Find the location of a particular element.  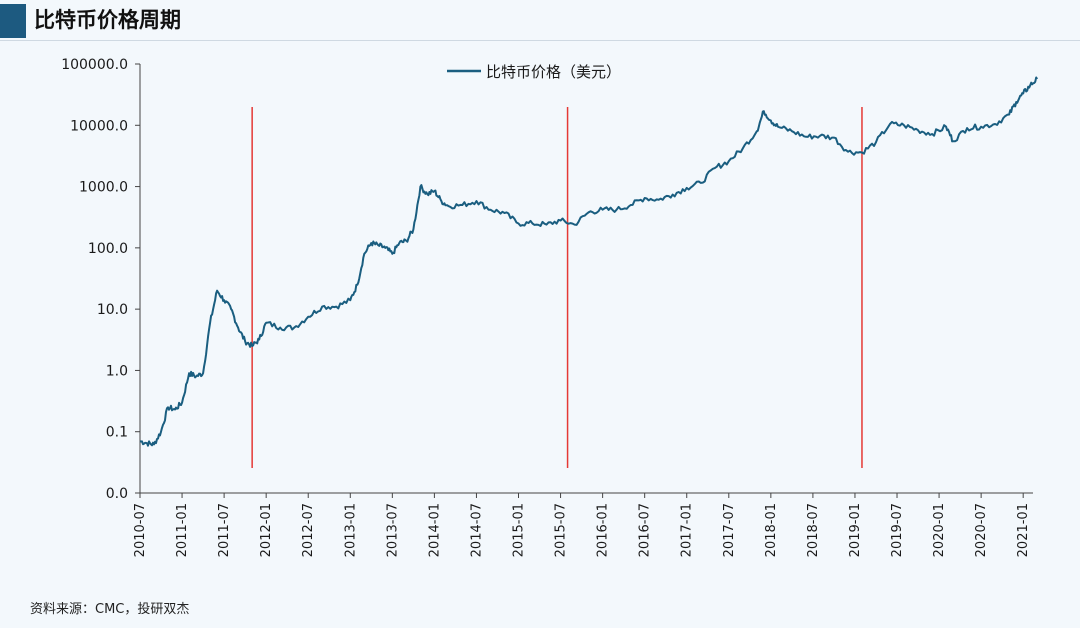

x-tick-label: 2012-07 is located at coordinates (308, 530).